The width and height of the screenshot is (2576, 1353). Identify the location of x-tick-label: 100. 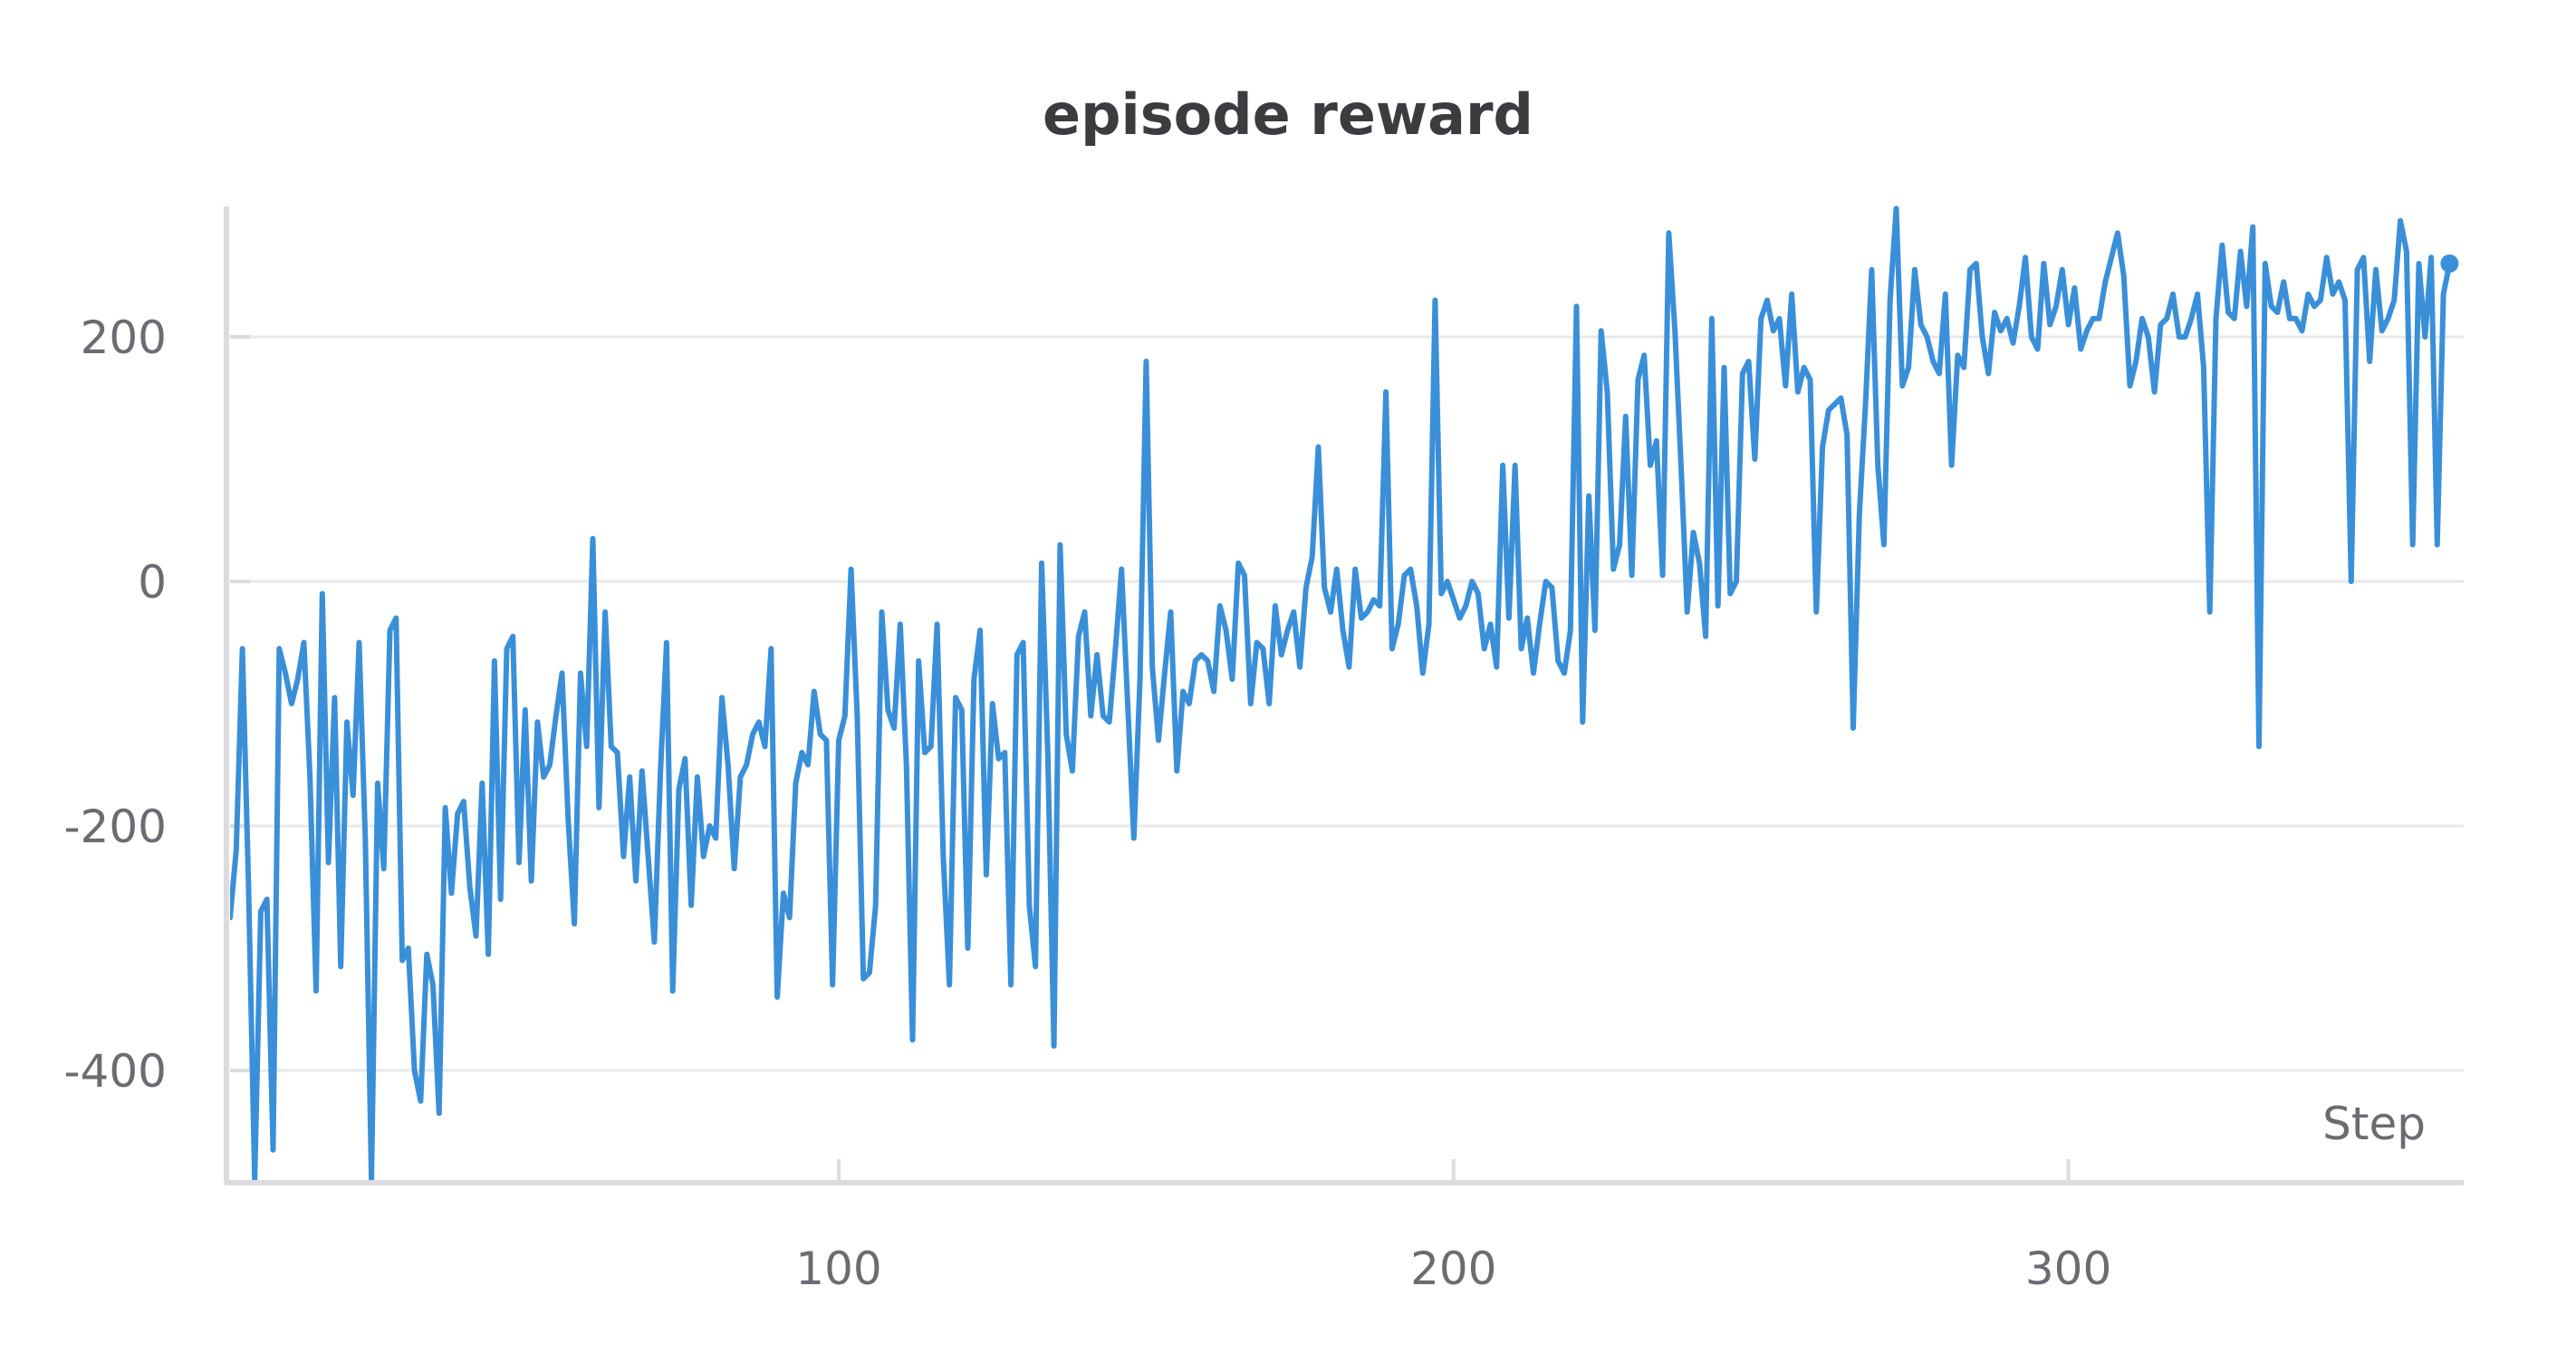
(838, 1269).